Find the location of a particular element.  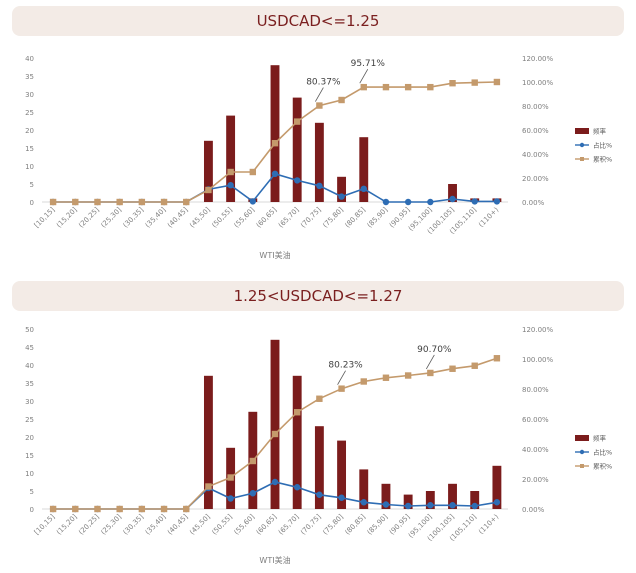

c2-y-tick-label: 50 is located at coordinates (29, 330).